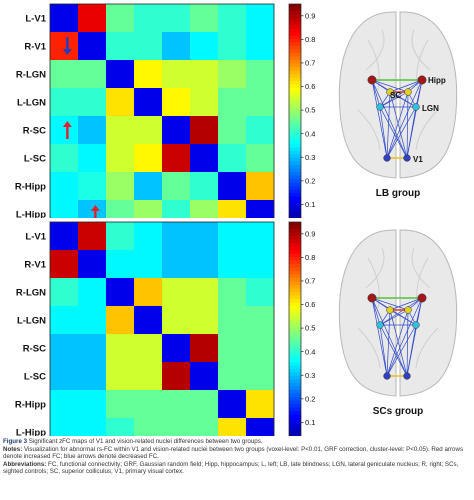 This screenshot has width=474, height=500. What do you see at coordinates (35, 159) in the screenshot?
I see `row-label: L-SC` at bounding box center [35, 159].